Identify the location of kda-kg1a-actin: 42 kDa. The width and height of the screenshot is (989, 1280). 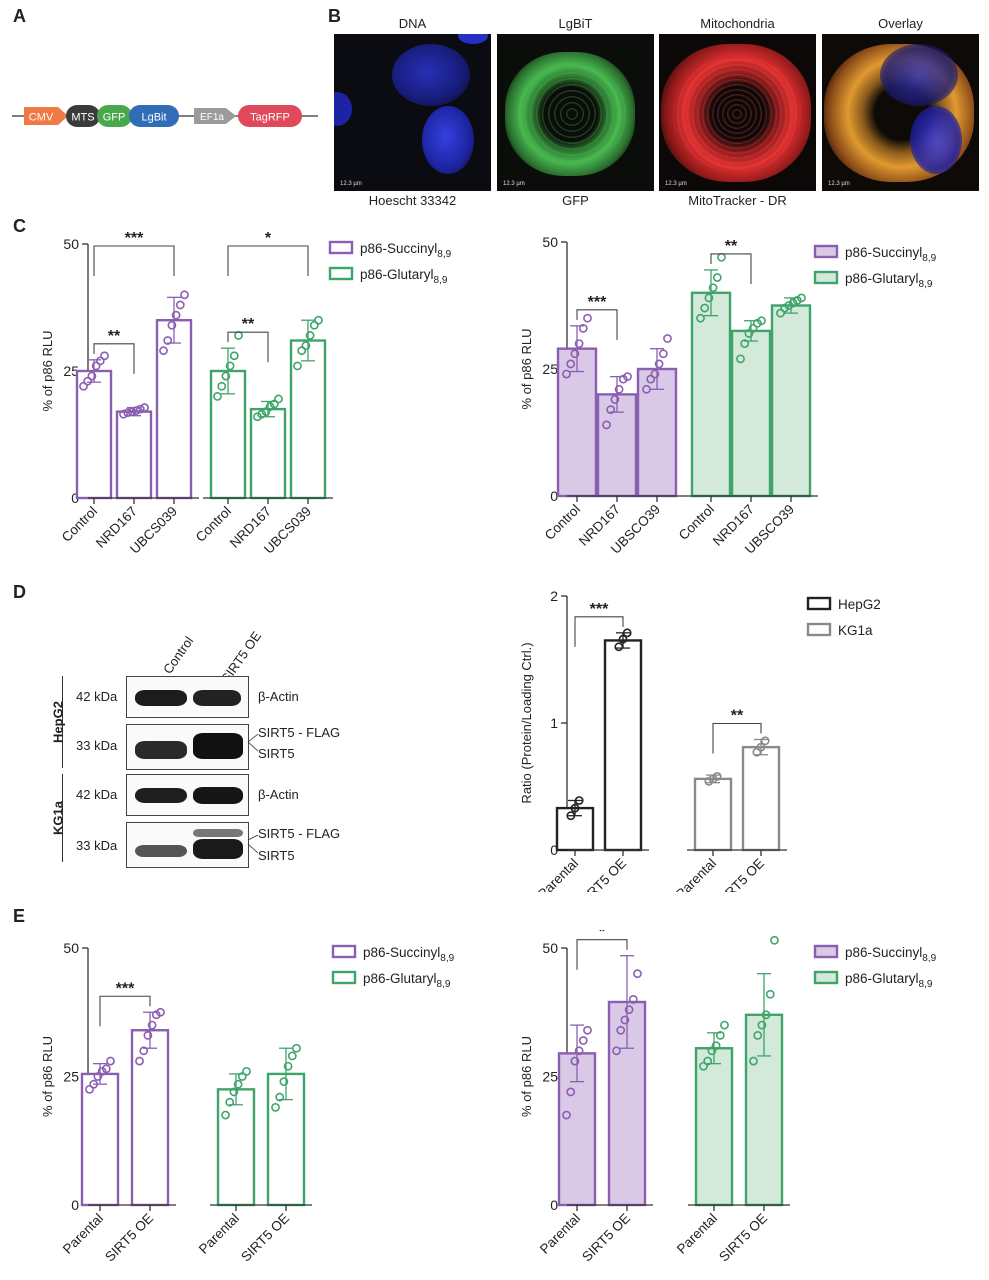
(97, 794).